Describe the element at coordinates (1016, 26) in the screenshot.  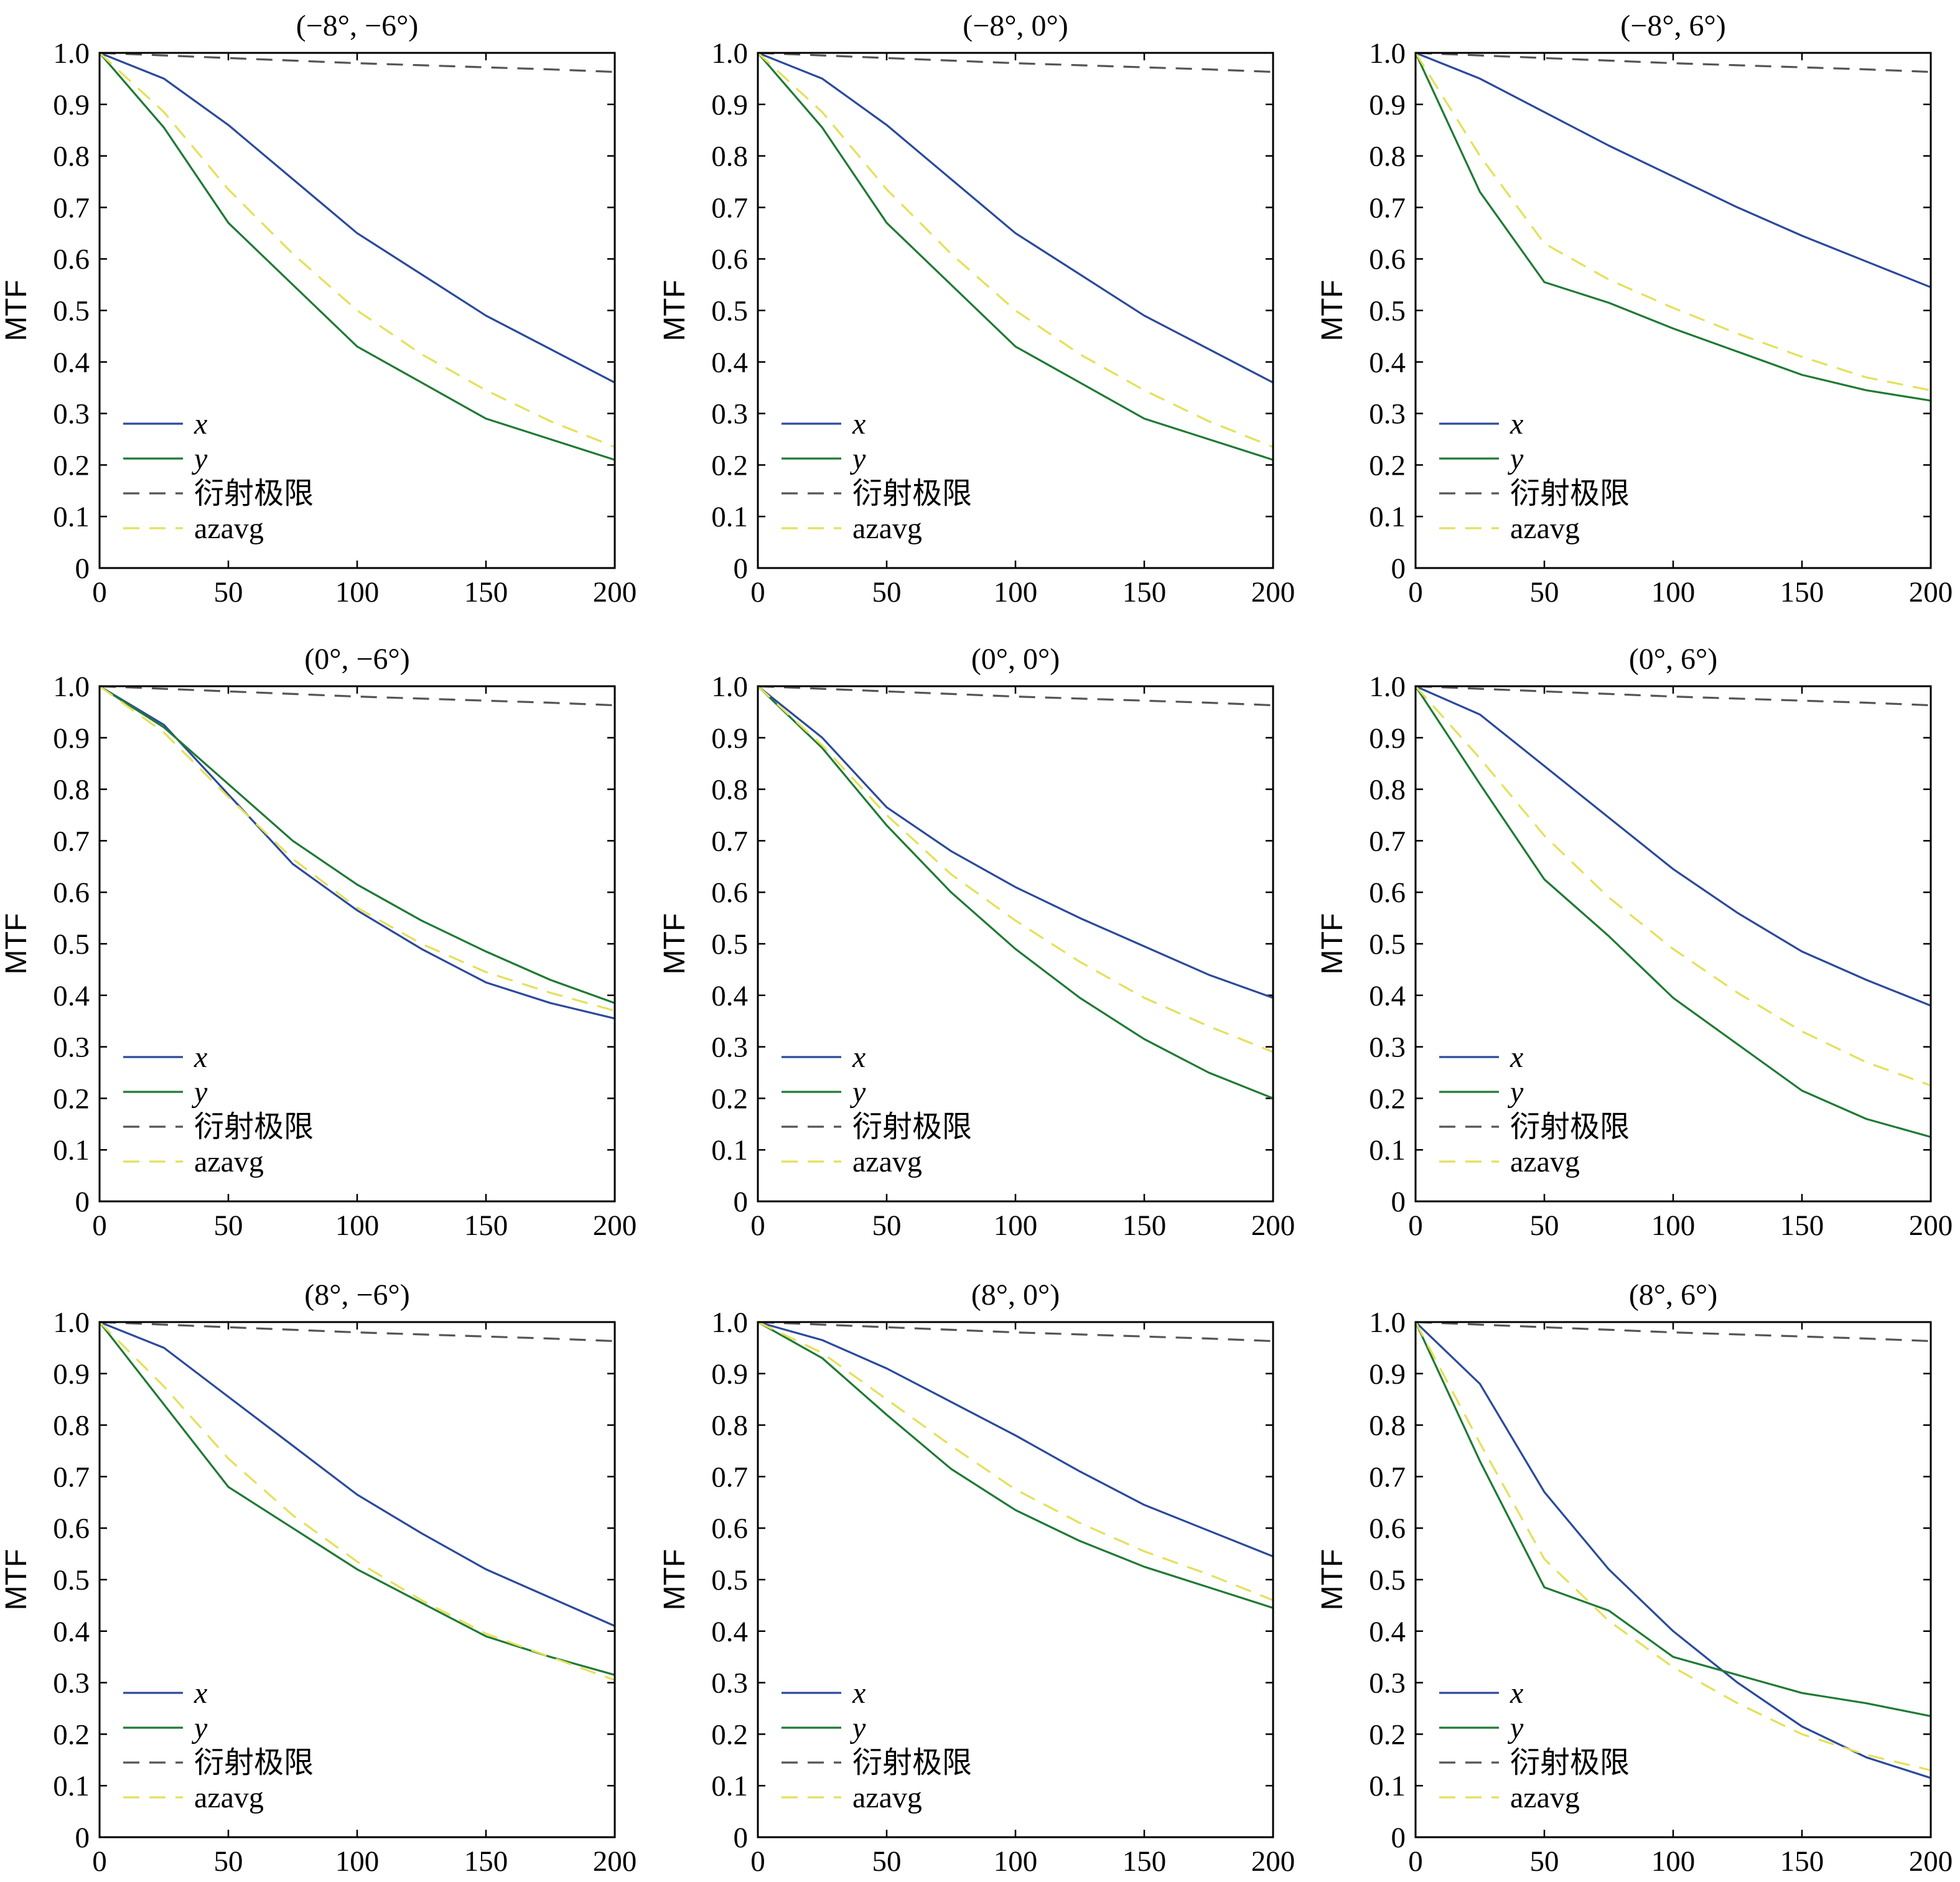
I see `chart-title: (−8°, 0°)` at that location.